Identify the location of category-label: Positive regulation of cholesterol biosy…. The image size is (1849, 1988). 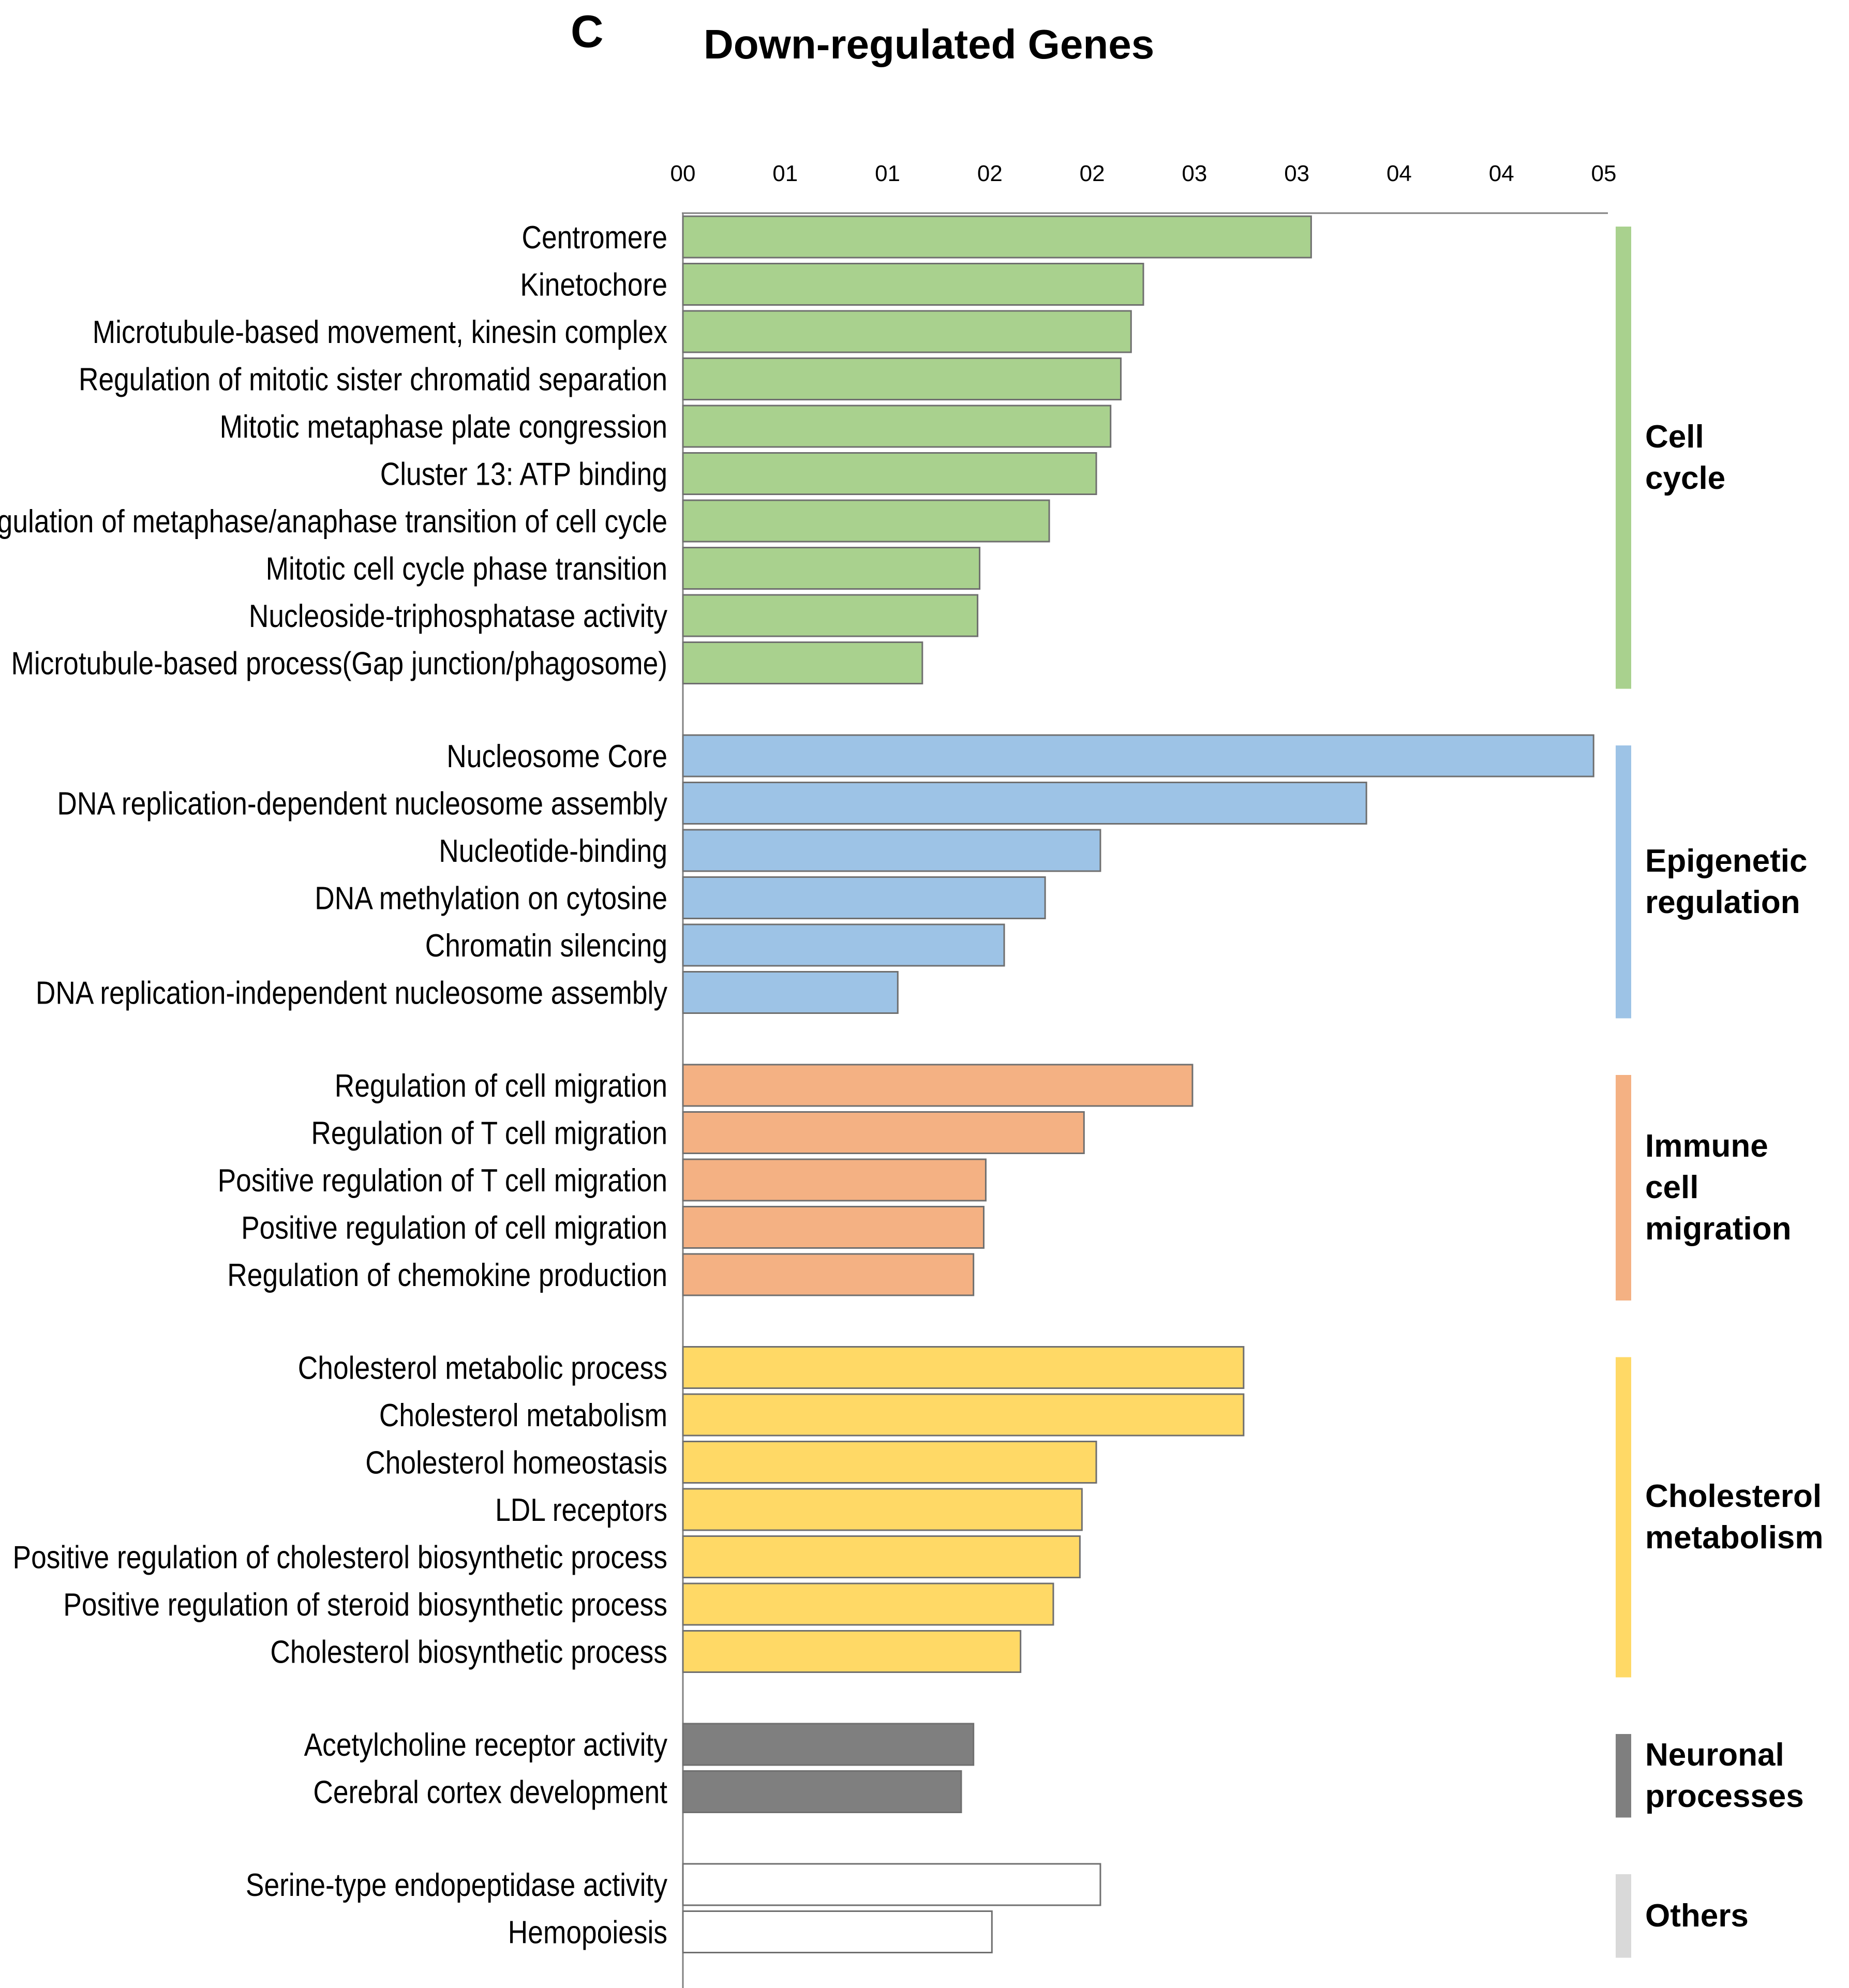
(340, 1558).